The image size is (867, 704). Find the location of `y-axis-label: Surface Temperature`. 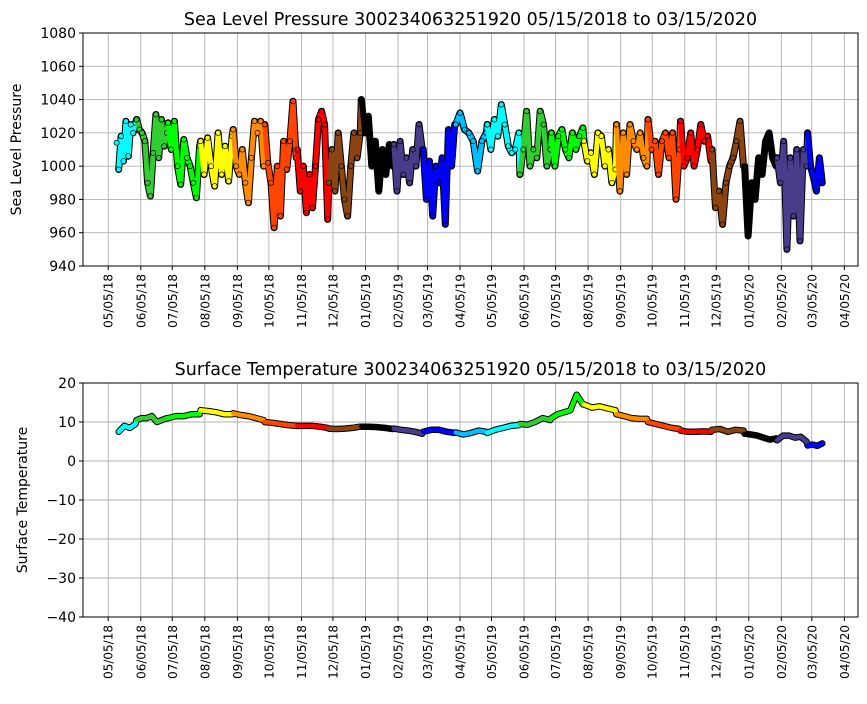

y-axis-label: Surface Temperature is located at coordinates (23, 500).